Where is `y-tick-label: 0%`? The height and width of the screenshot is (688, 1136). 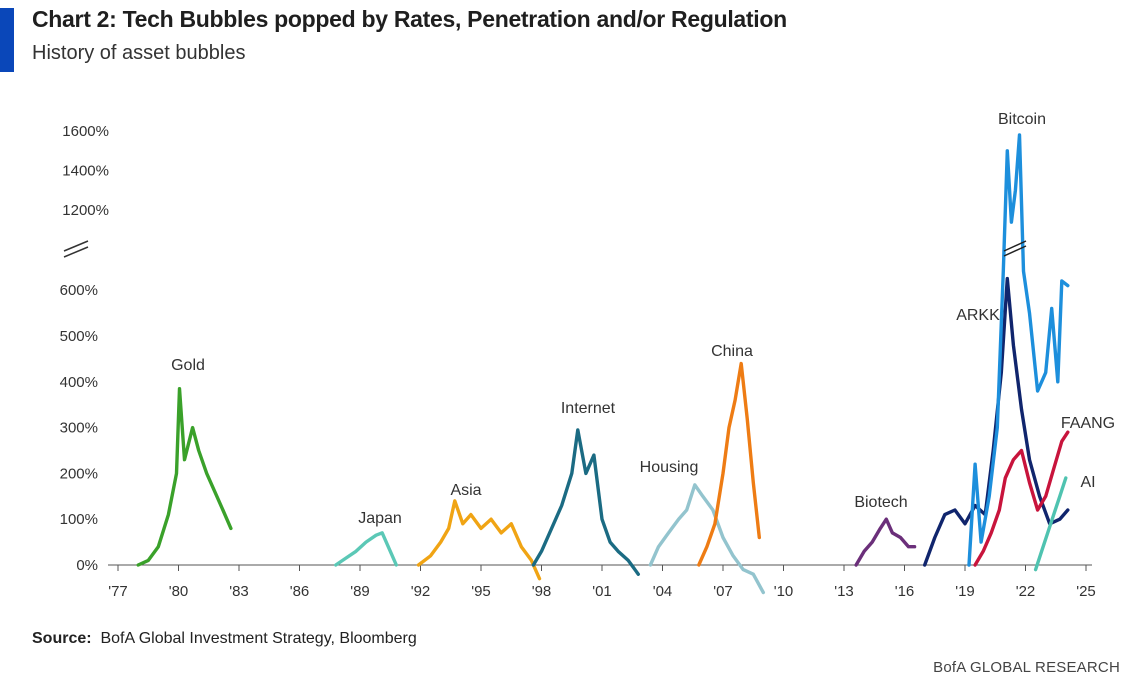 y-tick-label: 0% is located at coordinates (87, 565).